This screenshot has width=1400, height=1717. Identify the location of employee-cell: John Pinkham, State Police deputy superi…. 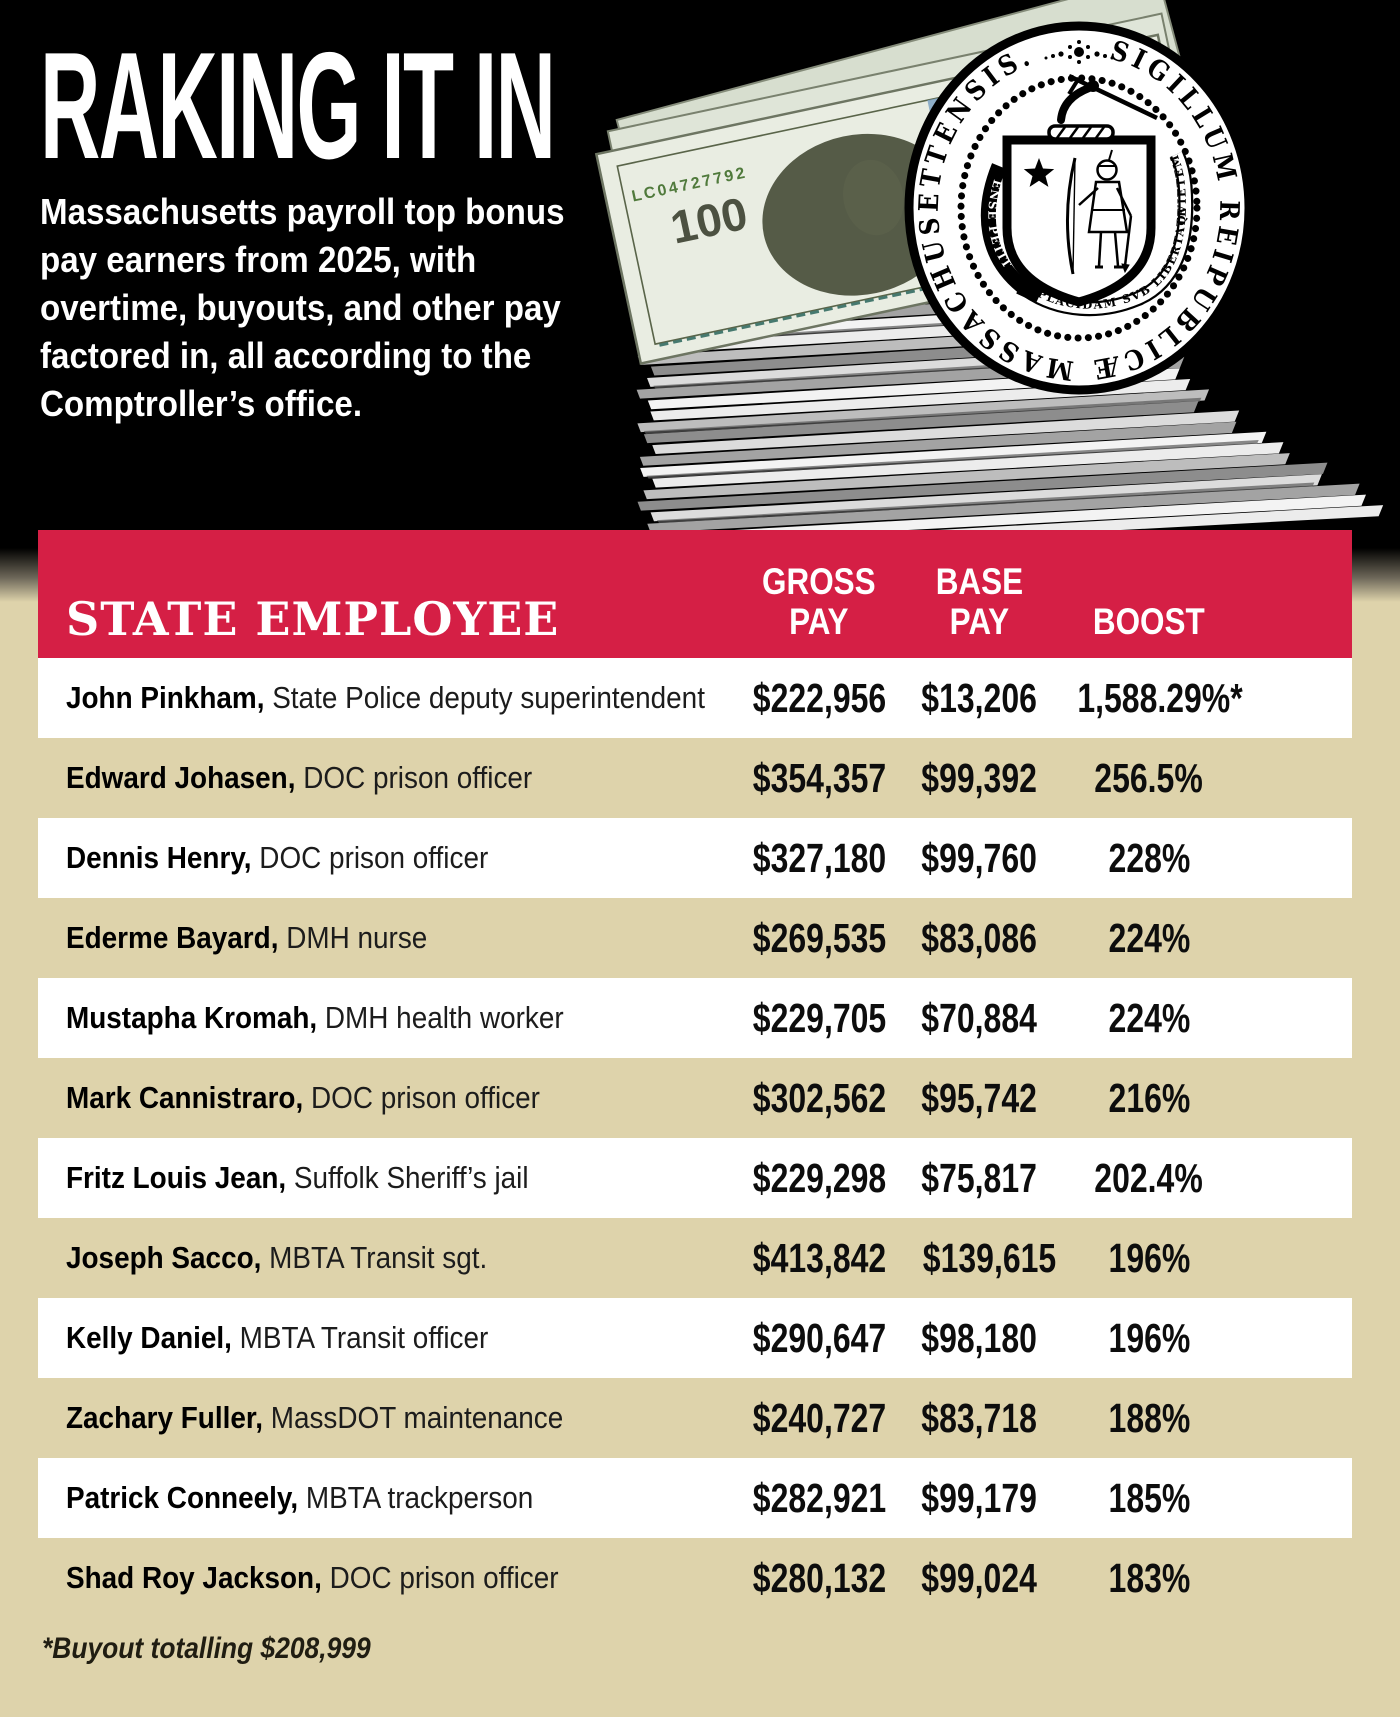
(386, 698).